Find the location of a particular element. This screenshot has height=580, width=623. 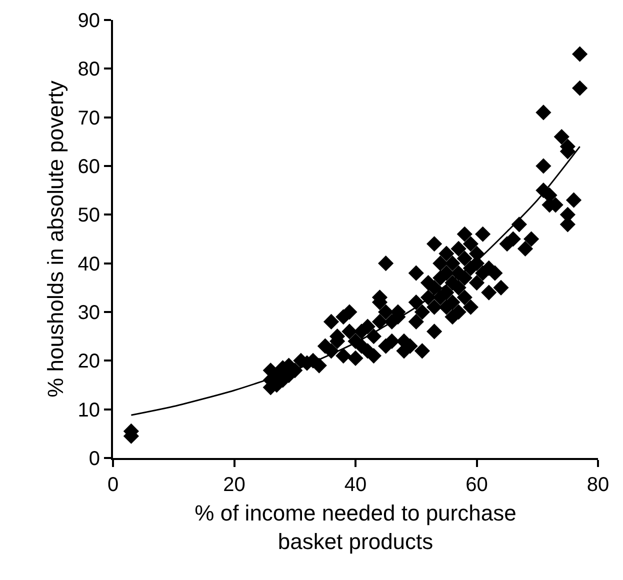

x-tick-label: 80 is located at coordinates (598, 485).